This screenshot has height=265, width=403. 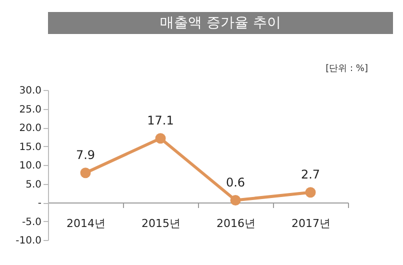 What do you see at coordinates (236, 182) in the screenshot?
I see `data-label: 0.6` at bounding box center [236, 182].